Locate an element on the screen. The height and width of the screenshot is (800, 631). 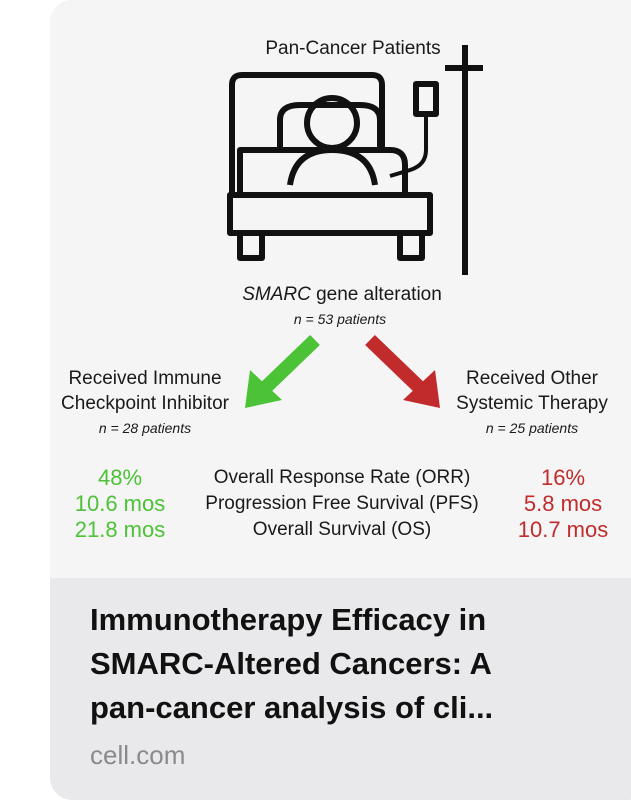
arrows is located at coordinates (342, 371).